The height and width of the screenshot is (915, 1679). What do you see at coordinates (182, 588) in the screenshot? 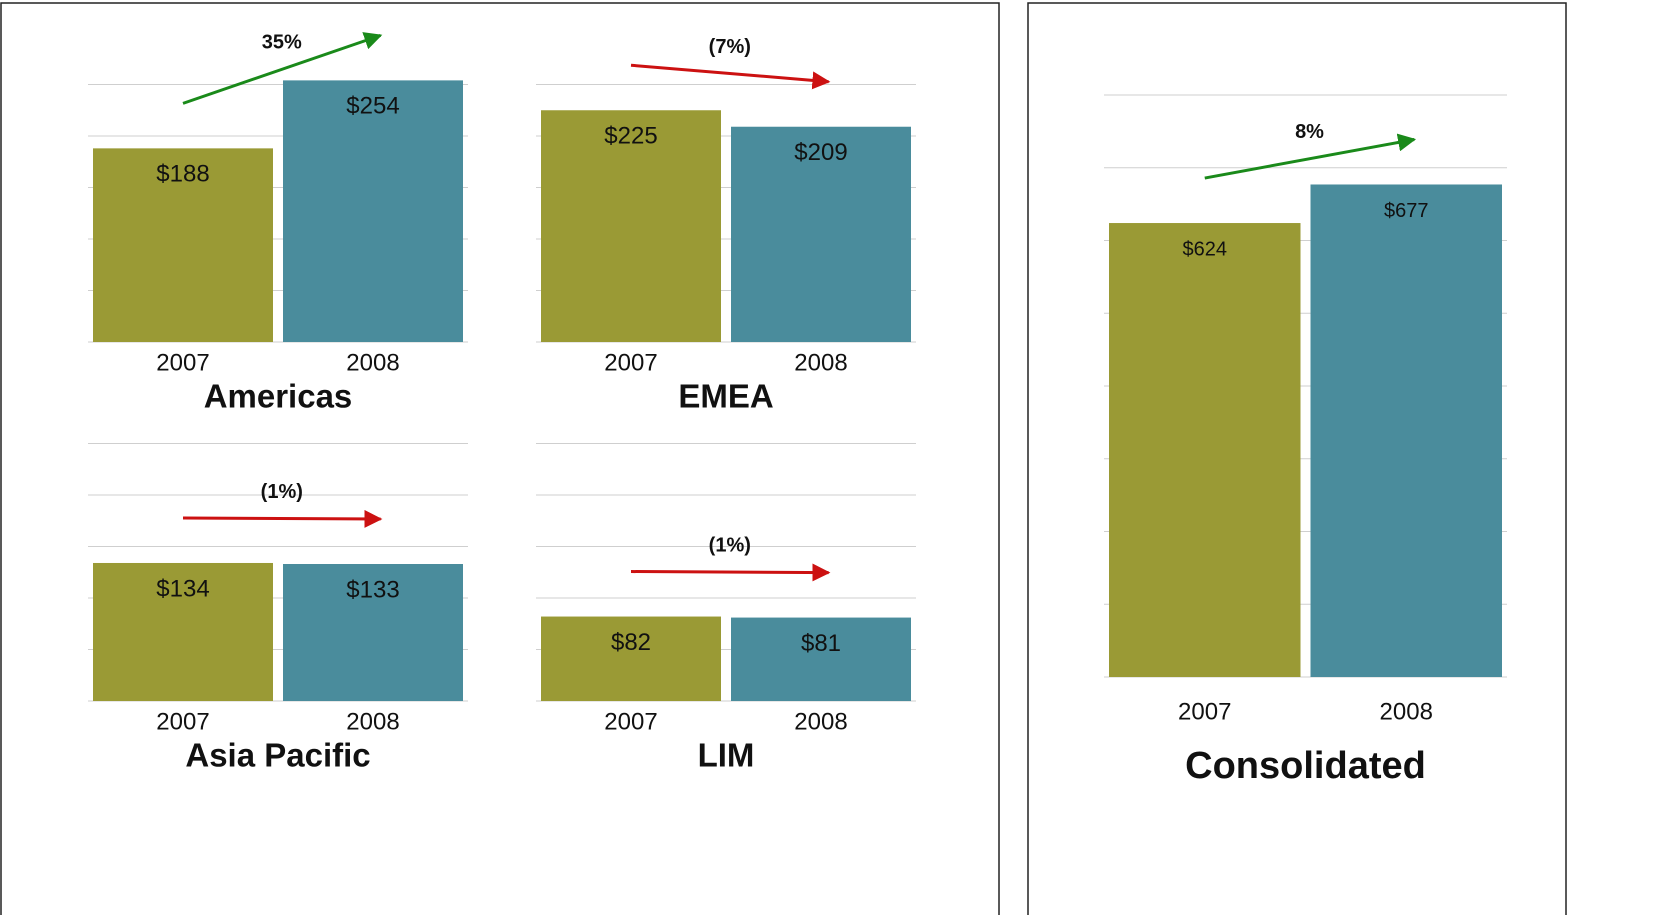
I see `value-label: $134` at bounding box center [182, 588].